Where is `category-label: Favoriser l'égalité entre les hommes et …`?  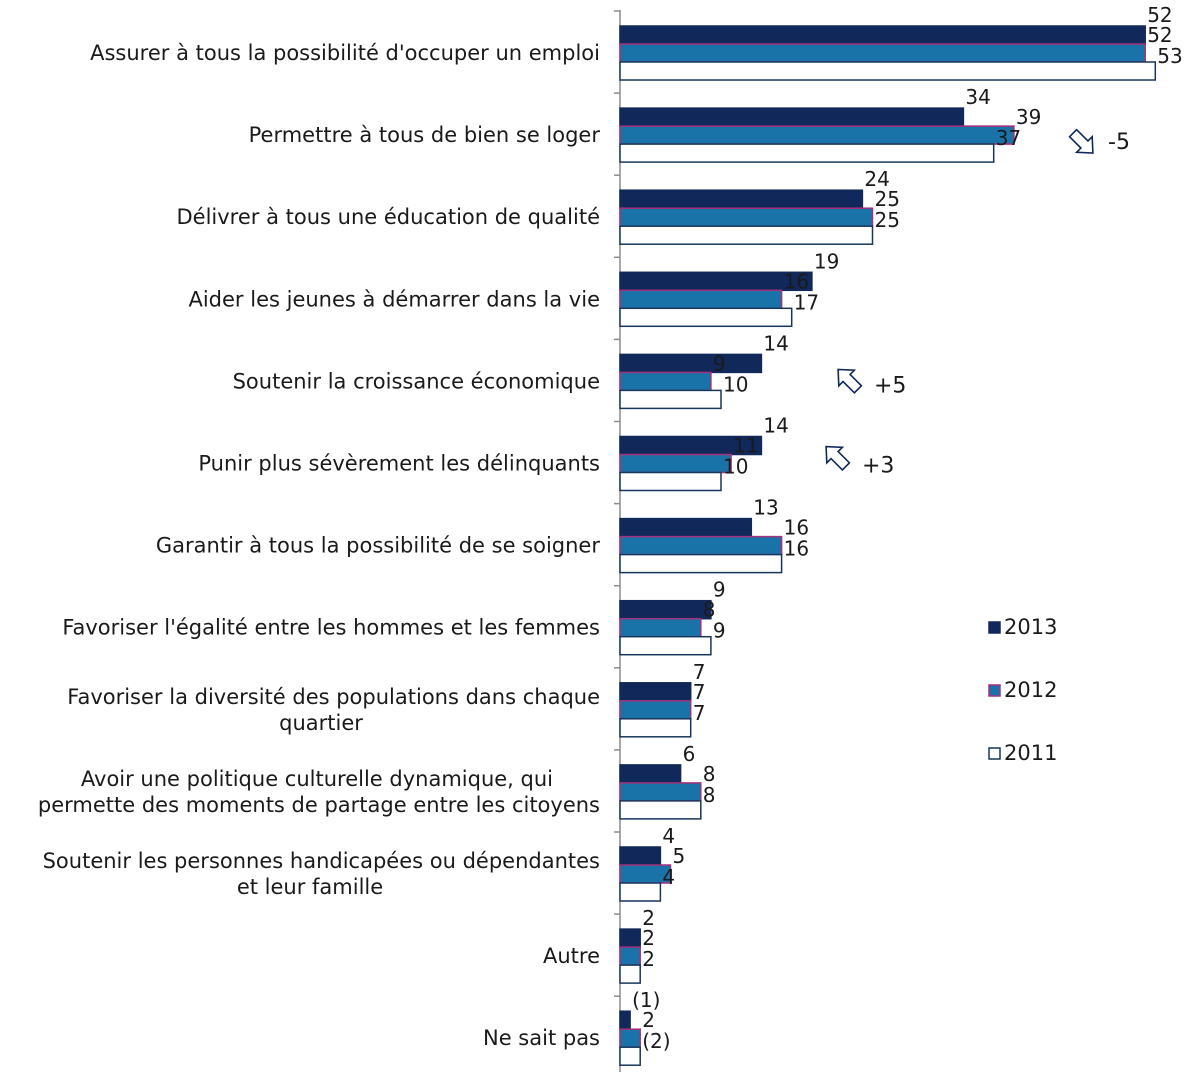
category-label: Favoriser l'égalité entre les hommes et … is located at coordinates (331, 628).